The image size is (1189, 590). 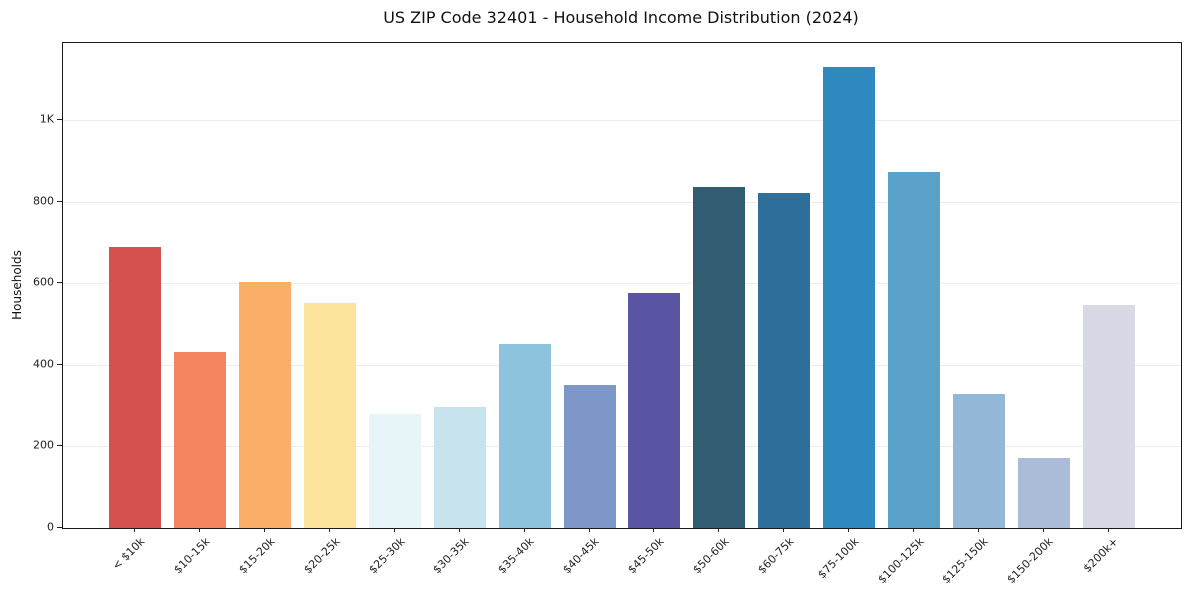 I want to click on x-tick-label: $30-35k, so click(x=451, y=556).